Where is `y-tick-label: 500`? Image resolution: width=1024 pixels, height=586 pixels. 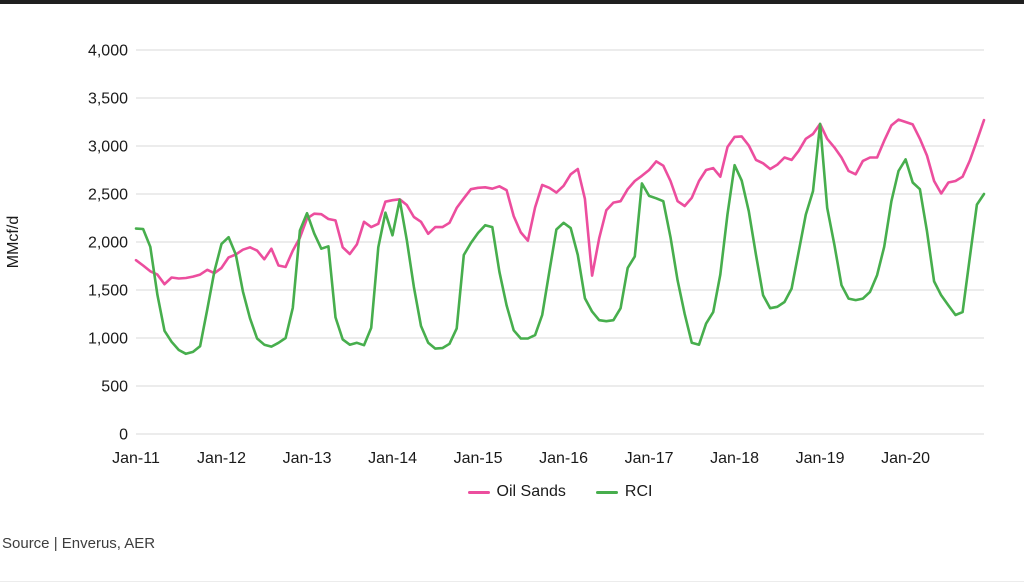
y-tick-label: 500 is located at coordinates (114, 387).